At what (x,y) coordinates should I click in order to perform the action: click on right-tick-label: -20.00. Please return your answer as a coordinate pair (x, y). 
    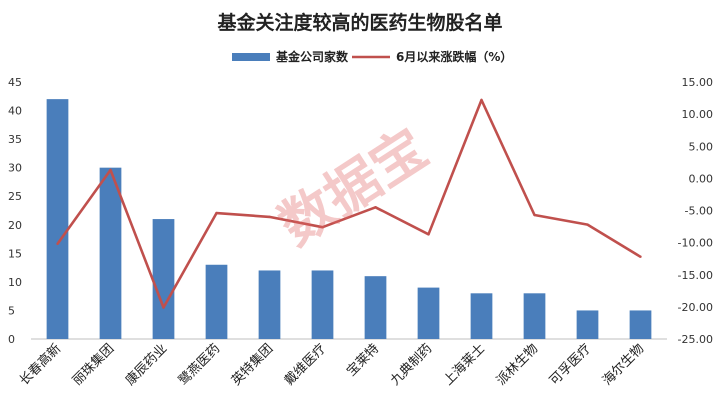
    Looking at the image, I should click on (695, 307).